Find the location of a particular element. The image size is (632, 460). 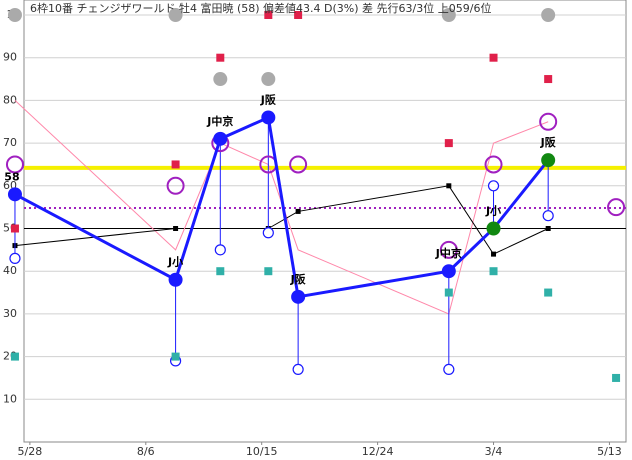

x-tick-label: 3/4 is located at coordinates (494, 451).